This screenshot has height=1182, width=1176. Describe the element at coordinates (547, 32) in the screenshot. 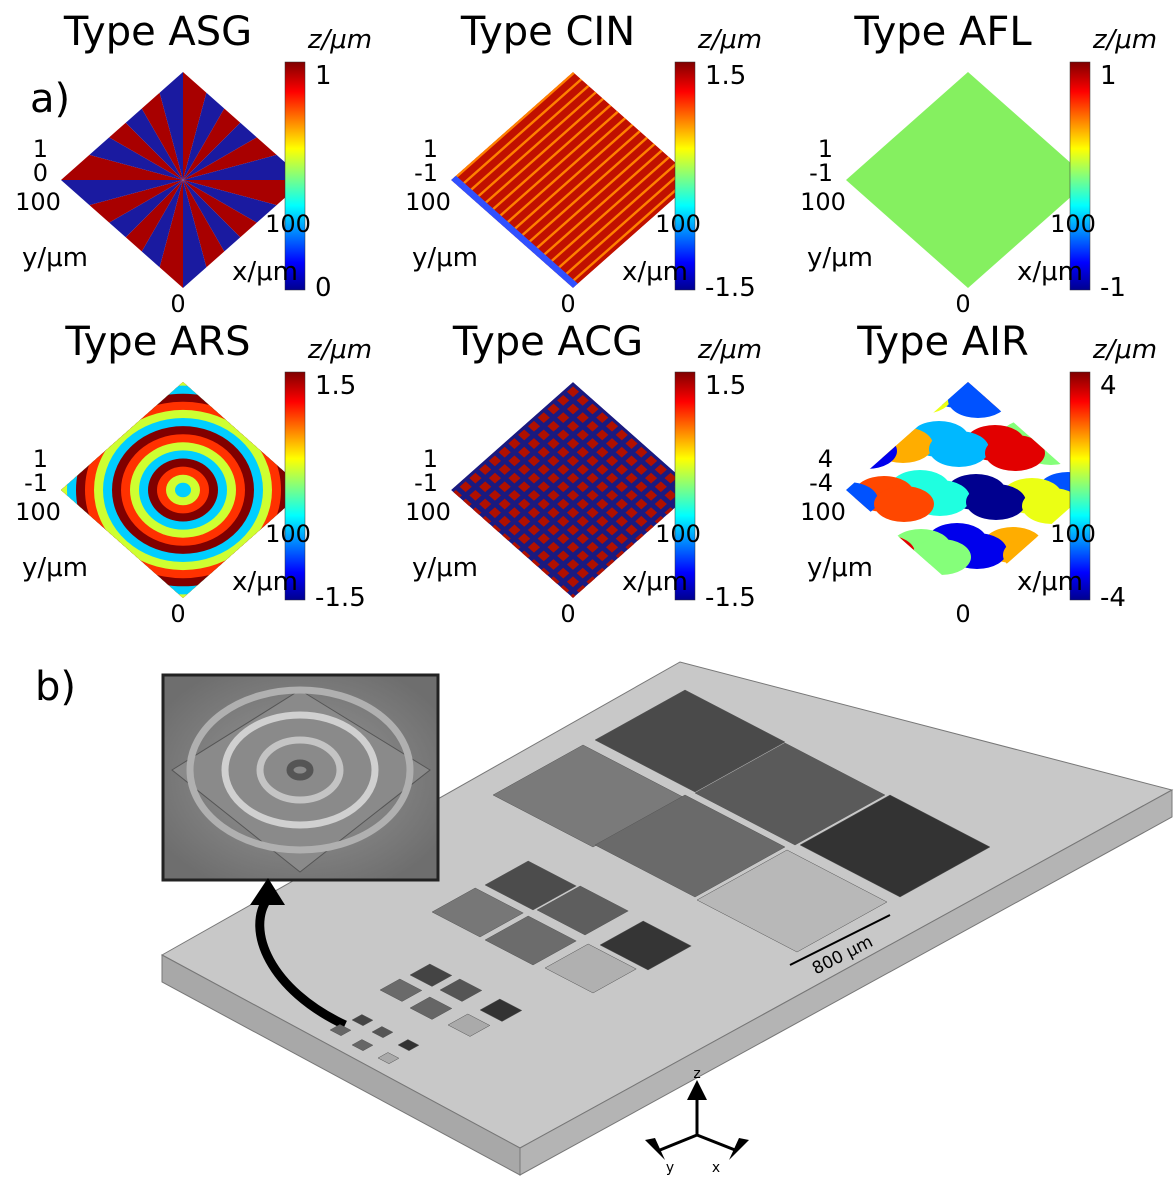

I see `plot-title: Type CIN` at that location.